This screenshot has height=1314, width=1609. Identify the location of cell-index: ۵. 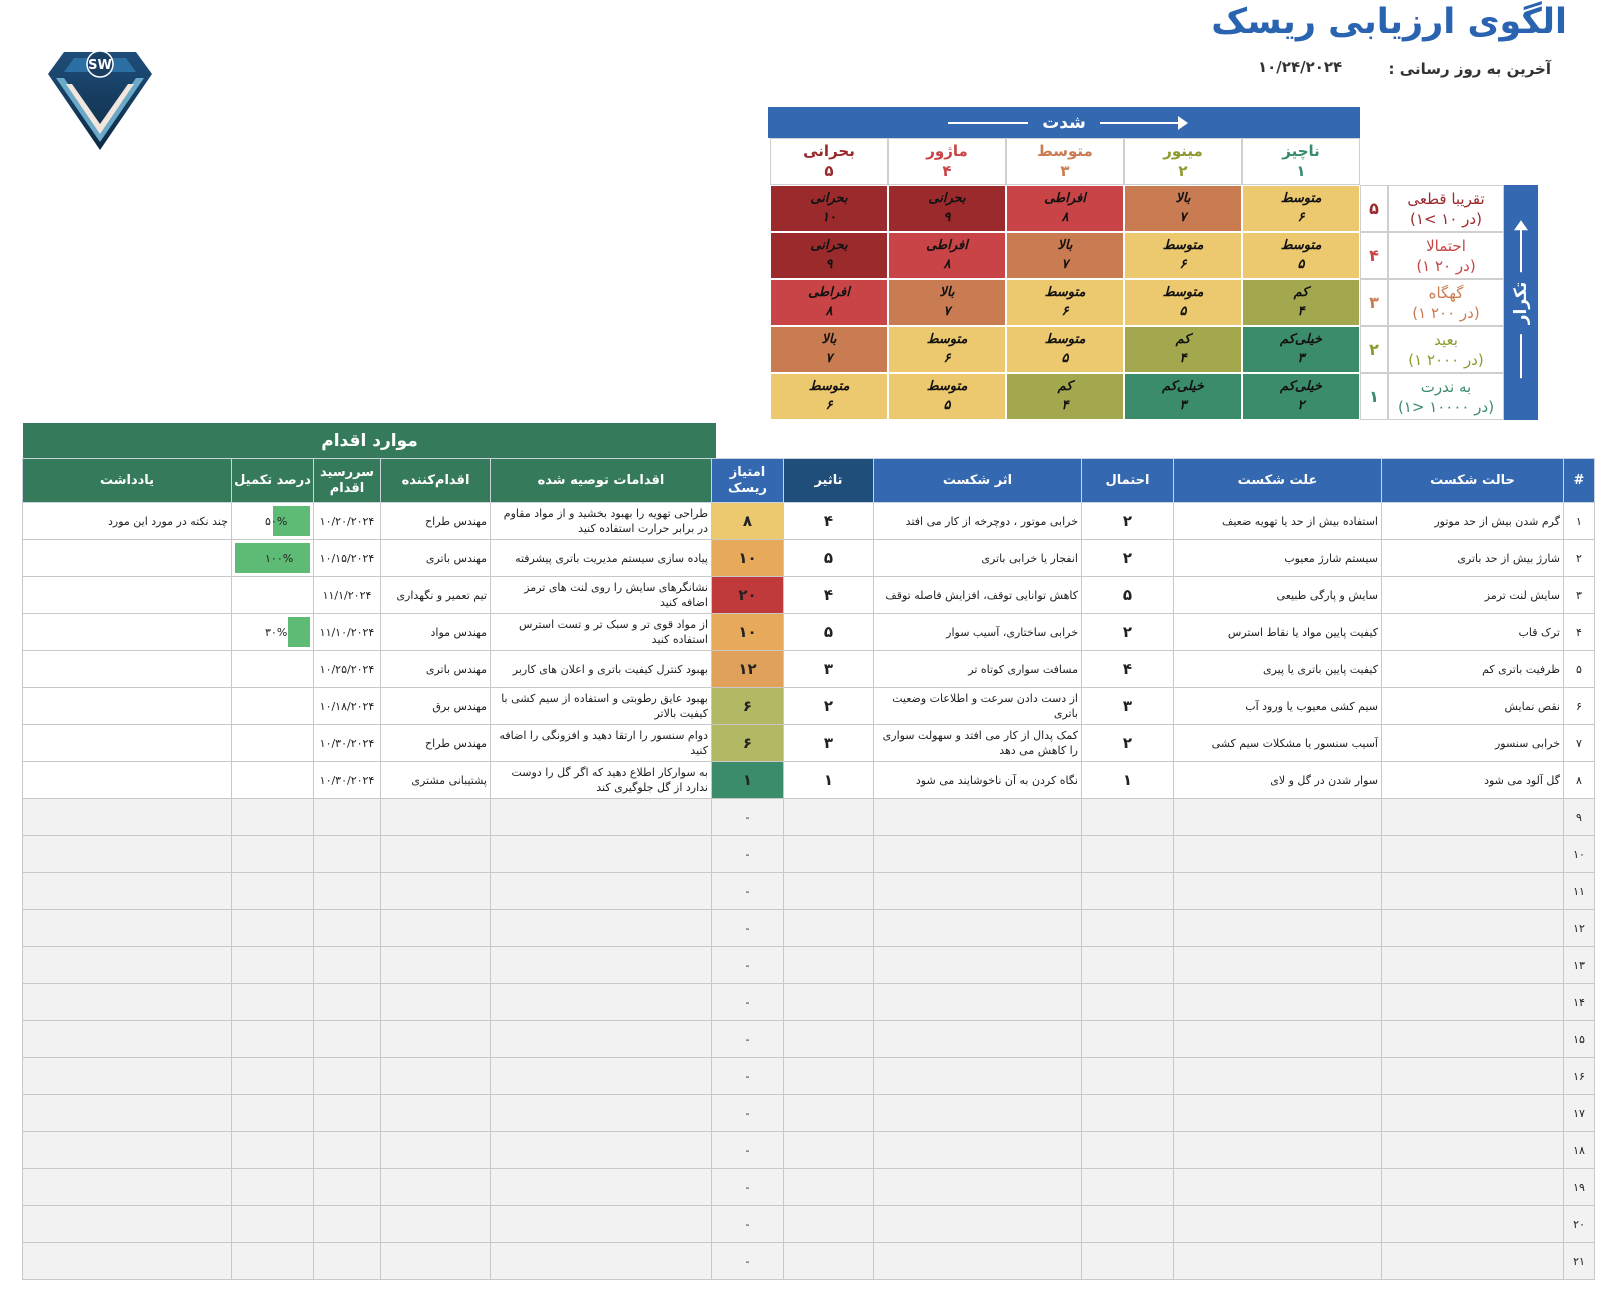
(1579, 669).